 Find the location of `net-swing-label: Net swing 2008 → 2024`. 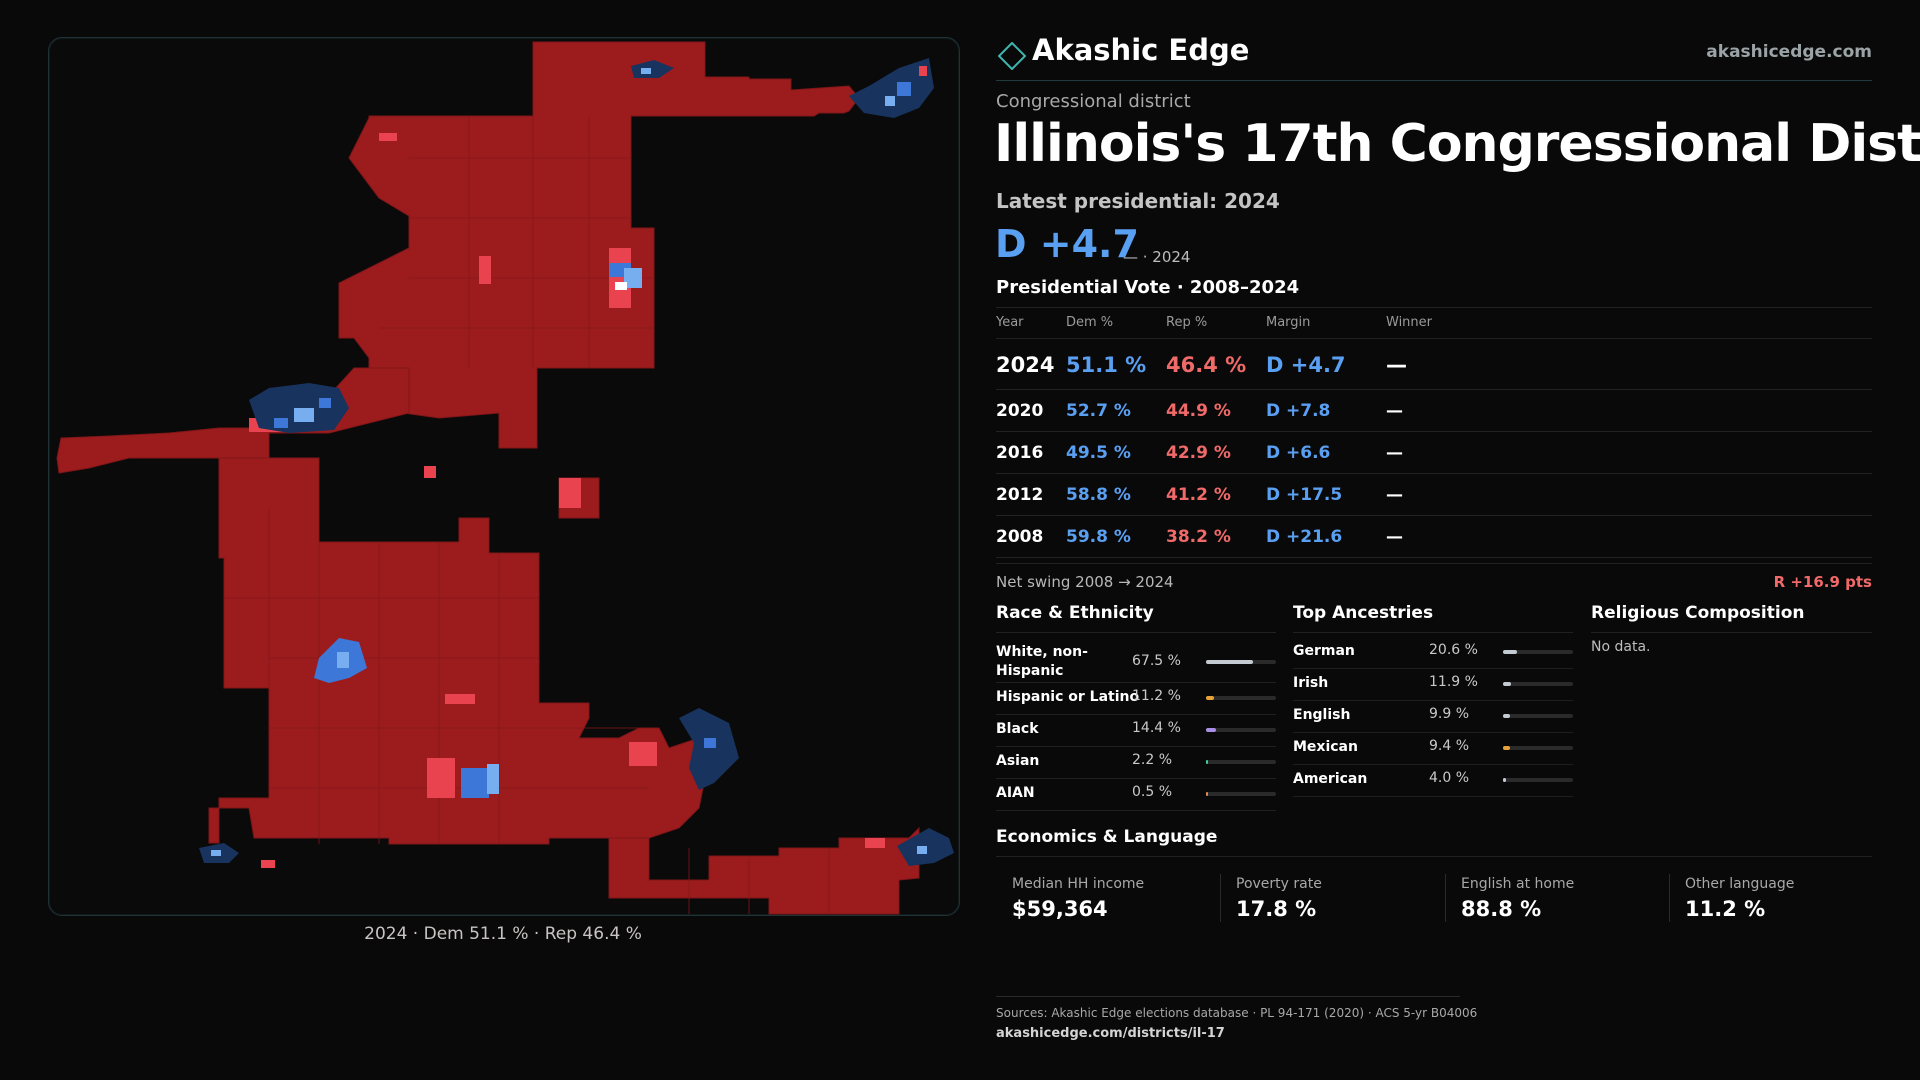

net-swing-label: Net swing 2008 → 2024 is located at coordinates (1085, 582).